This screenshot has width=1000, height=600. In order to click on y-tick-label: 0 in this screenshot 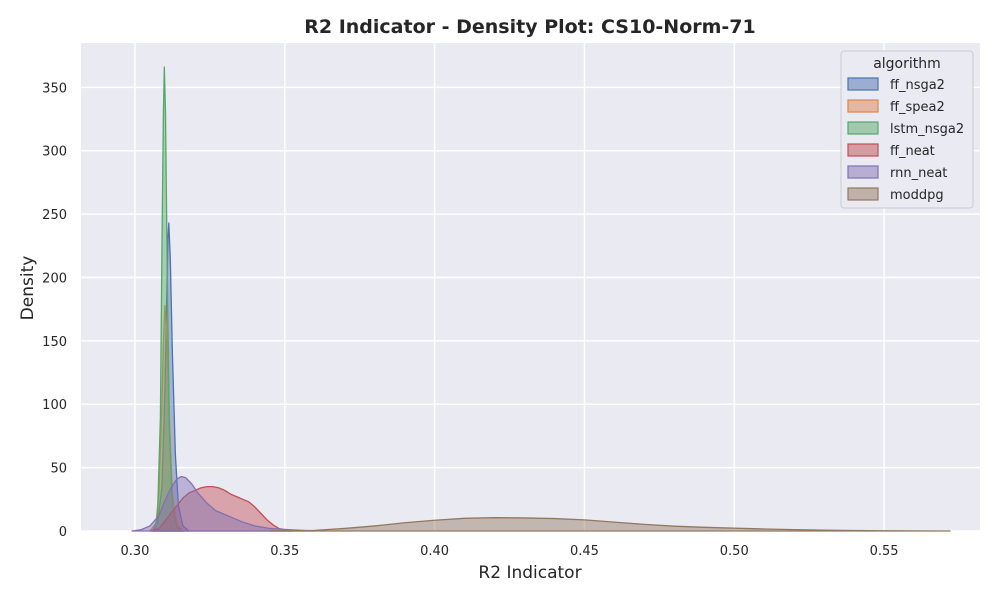, I will do `click(63, 532)`.